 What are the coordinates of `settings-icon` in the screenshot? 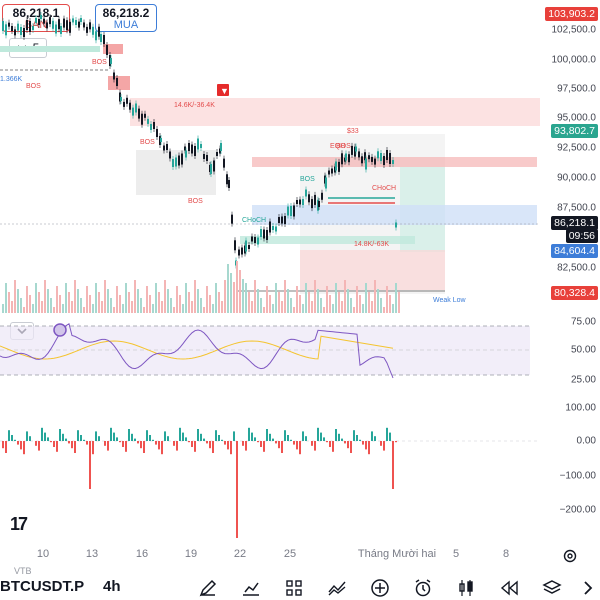 It's located at (570, 556).